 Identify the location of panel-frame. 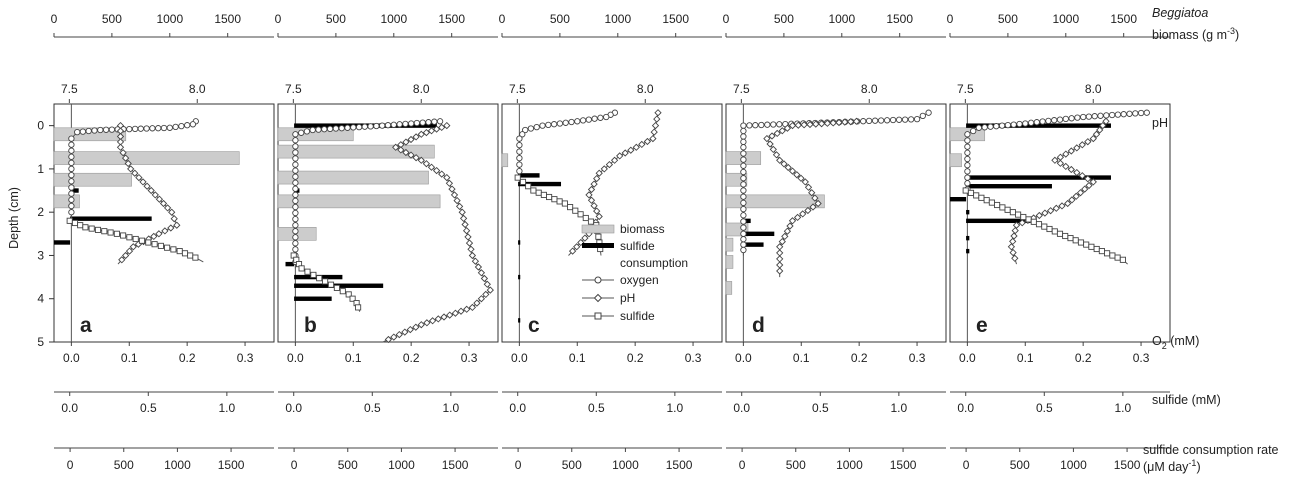
(1060, 223).